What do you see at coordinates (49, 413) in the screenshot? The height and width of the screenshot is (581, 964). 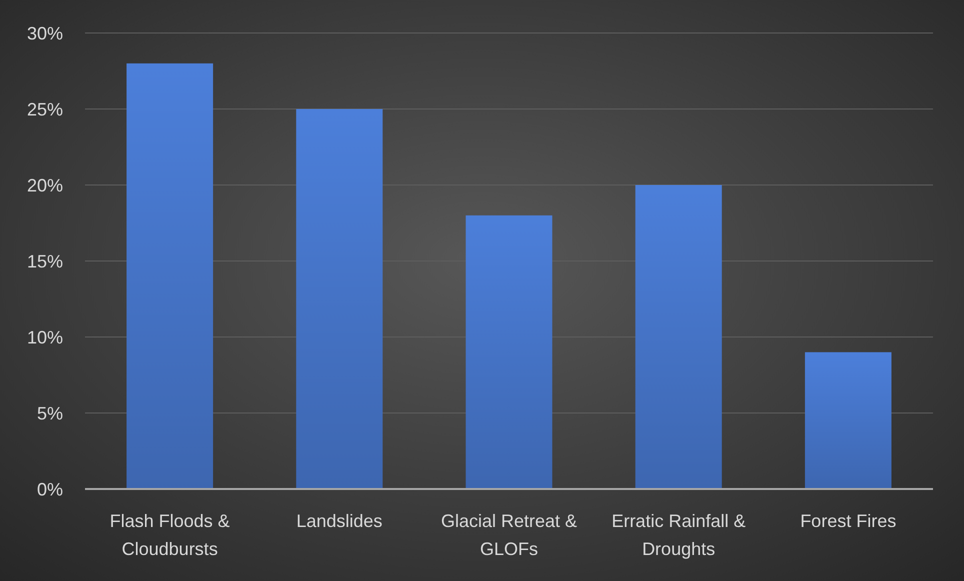 I see `y-tick-label: 5%` at bounding box center [49, 413].